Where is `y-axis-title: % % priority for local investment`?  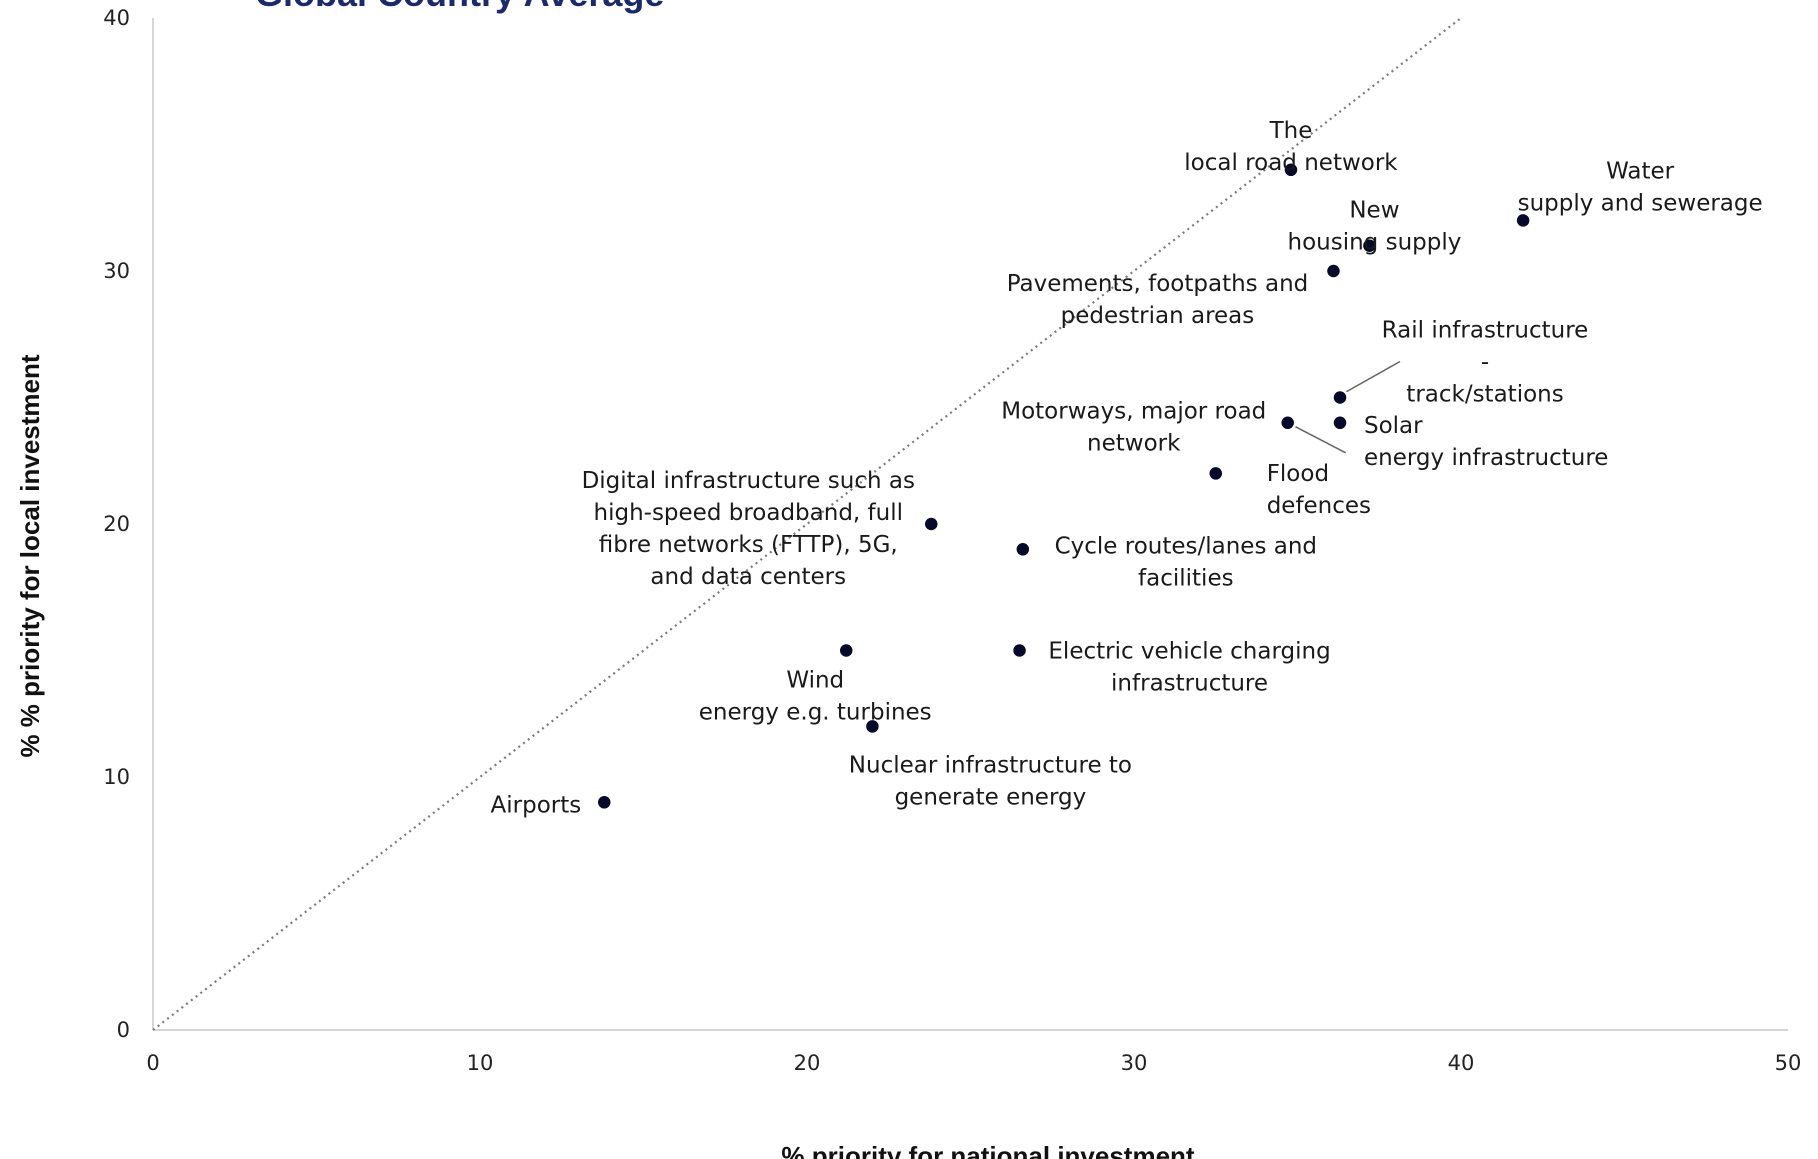 y-axis-title: % % priority for local investment is located at coordinates (30, 555).